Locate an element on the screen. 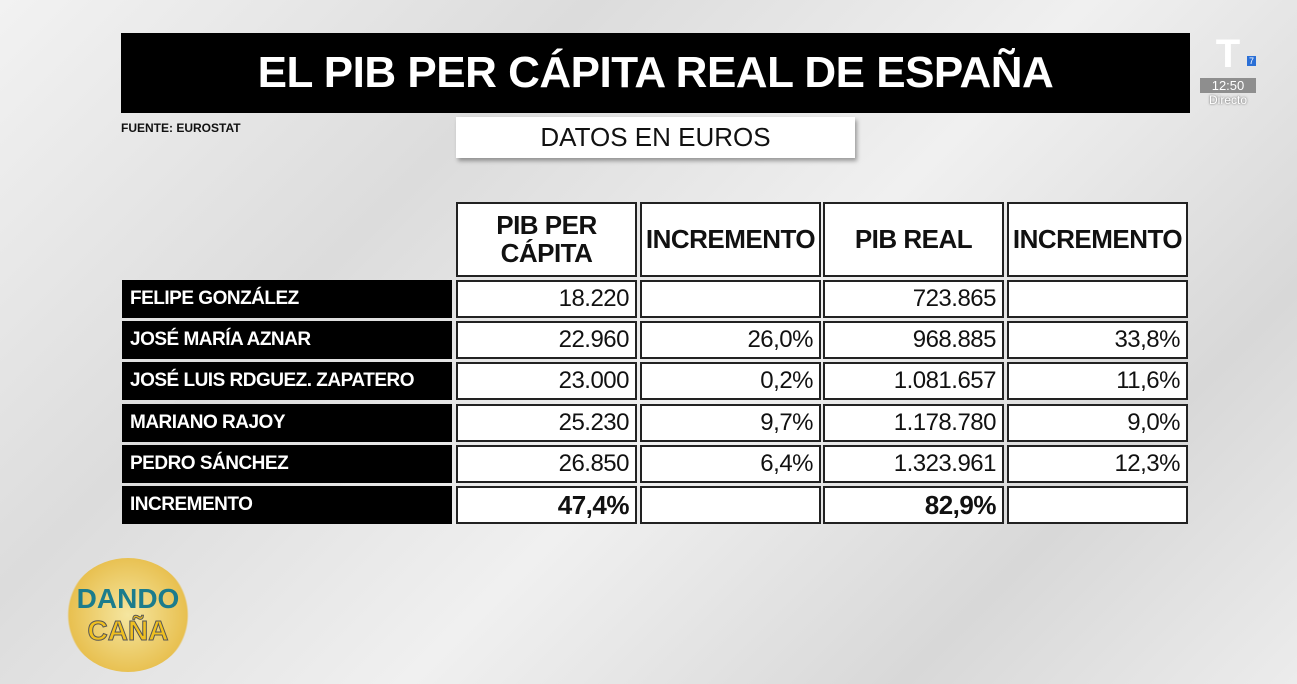 The image size is (1297, 684). show-line: DANDO is located at coordinates (128, 598).